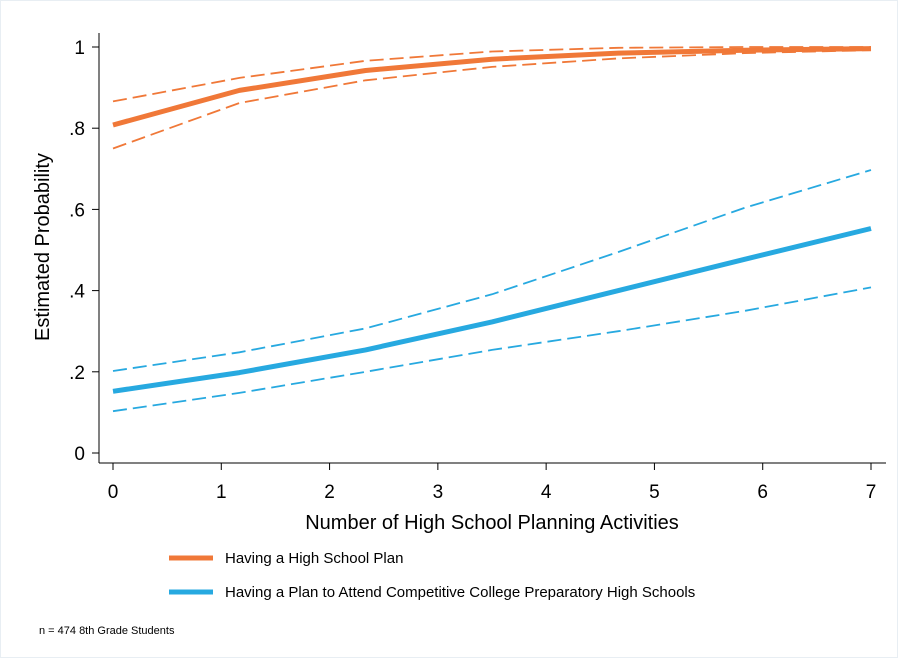  I want to click on y-axis-title: Estimated Probability, so click(43, 247).